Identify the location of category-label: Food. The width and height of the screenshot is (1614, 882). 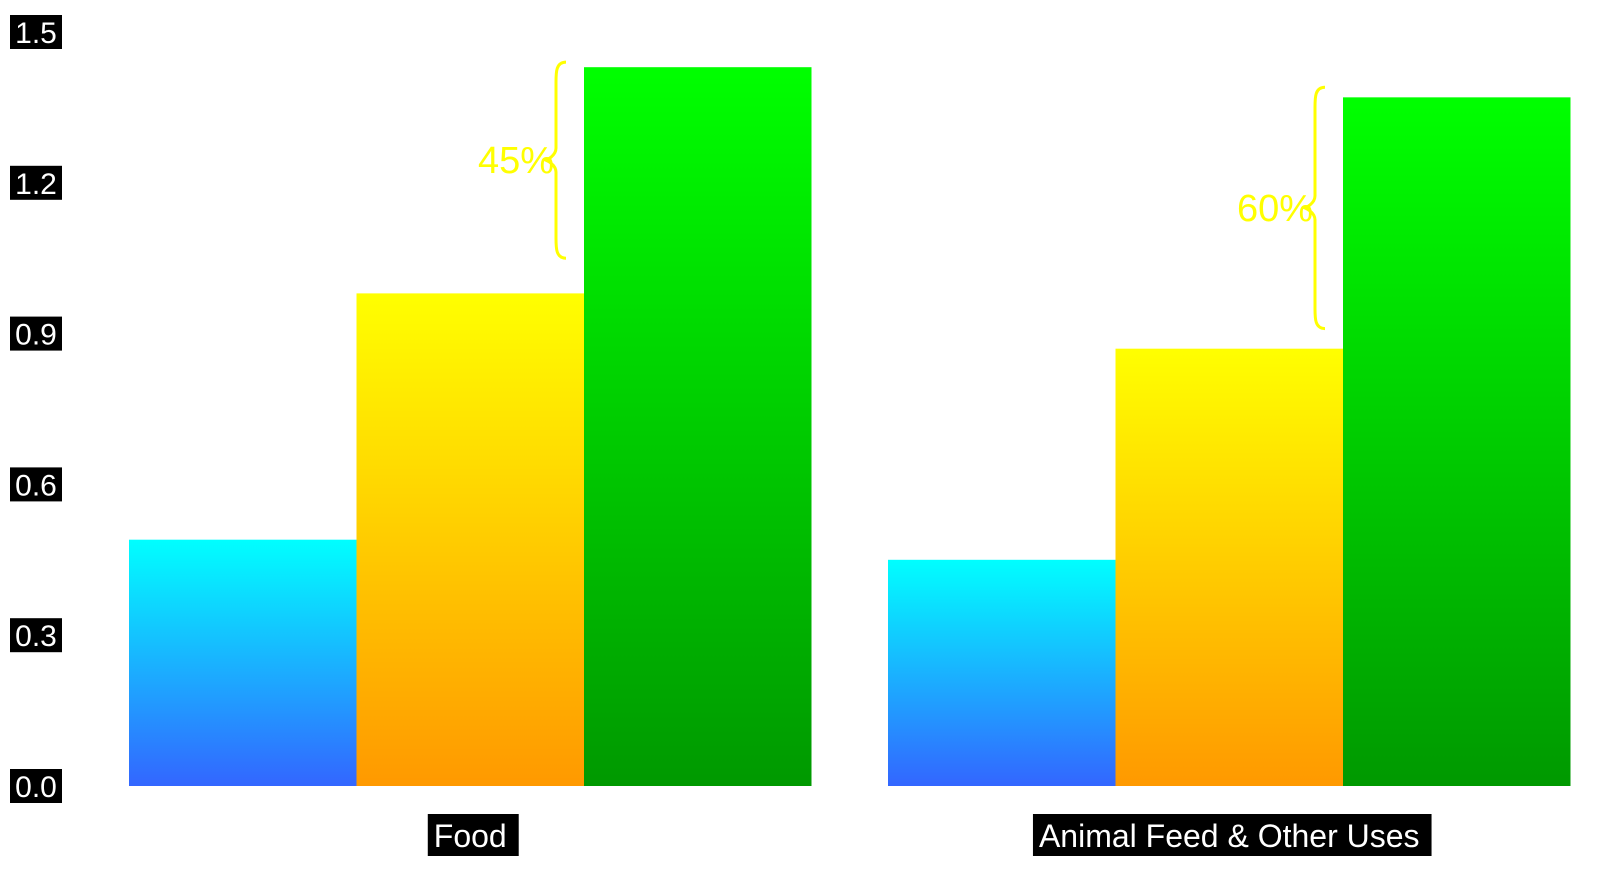
(470, 836).